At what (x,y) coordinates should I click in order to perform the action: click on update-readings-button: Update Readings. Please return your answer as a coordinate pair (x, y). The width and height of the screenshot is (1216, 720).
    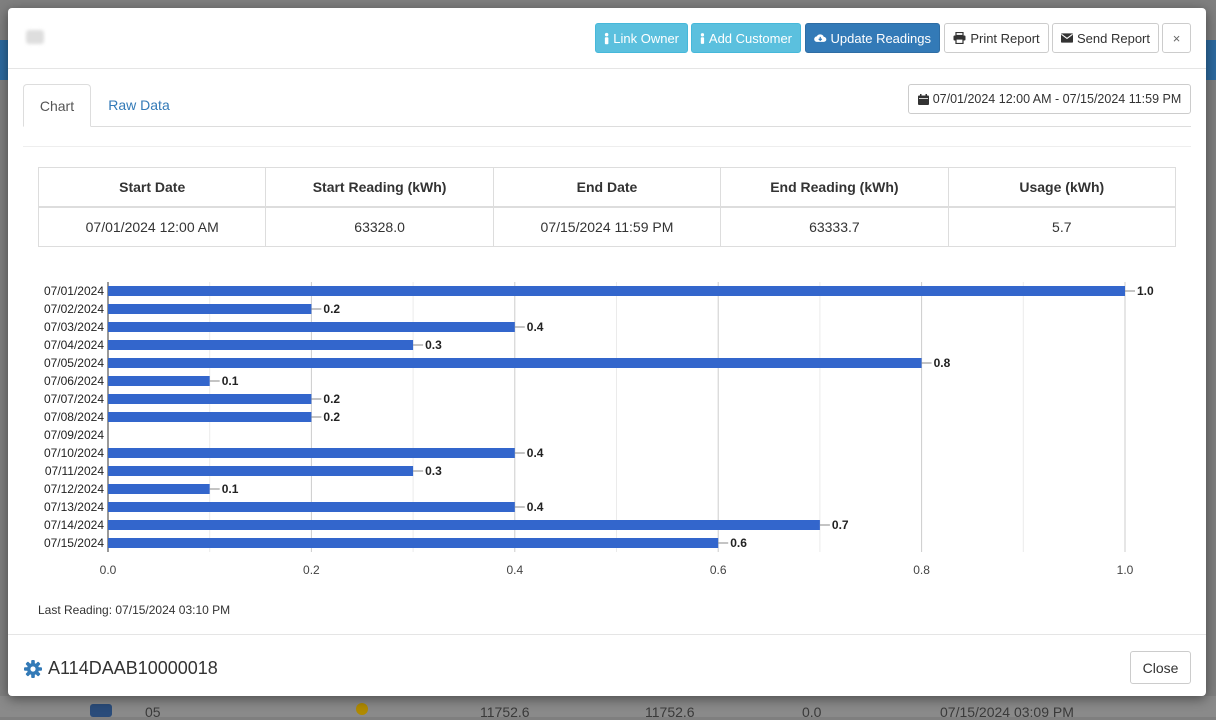
    Looking at the image, I should click on (872, 38).